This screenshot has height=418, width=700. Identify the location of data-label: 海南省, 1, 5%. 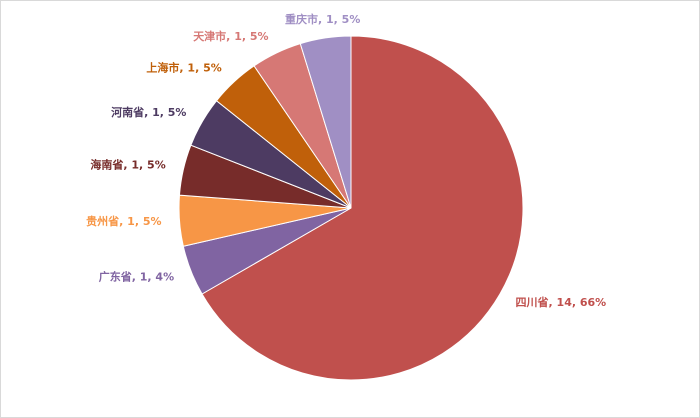
(127, 165).